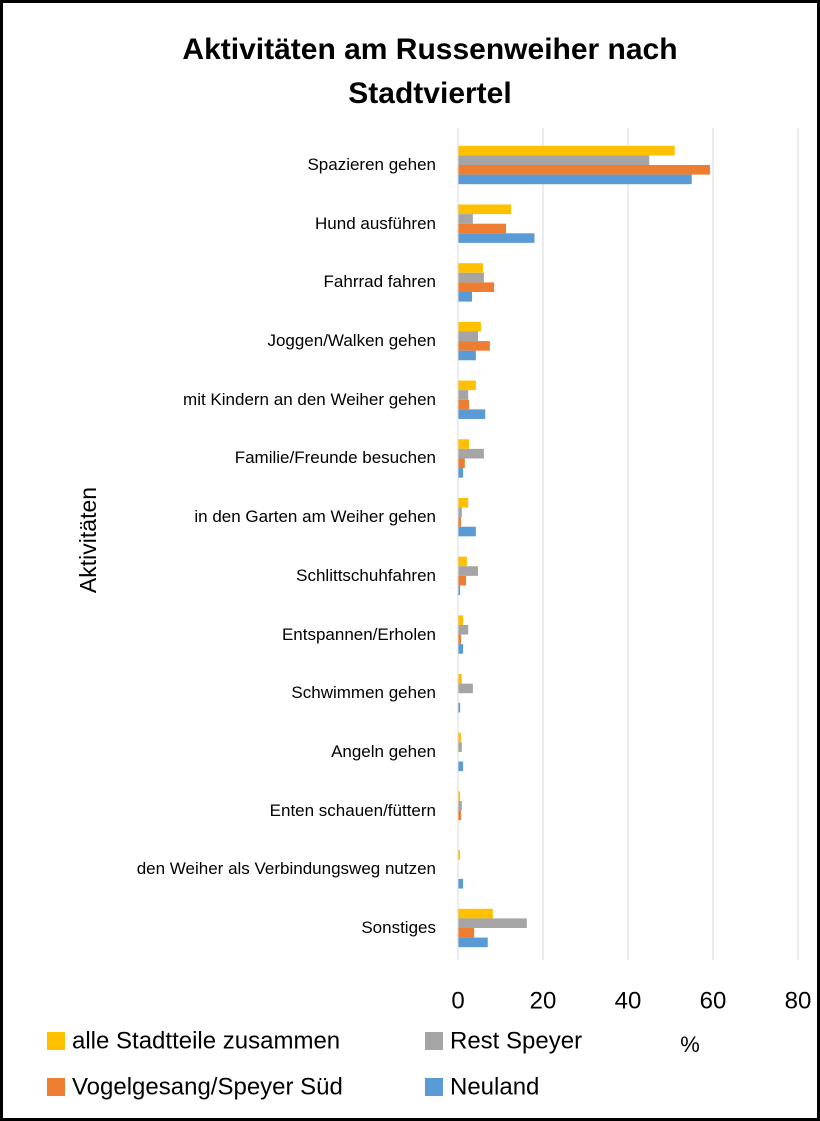 The width and height of the screenshot is (820, 1121). What do you see at coordinates (371, 164) in the screenshot?
I see `category-label: Spazieren gehen` at bounding box center [371, 164].